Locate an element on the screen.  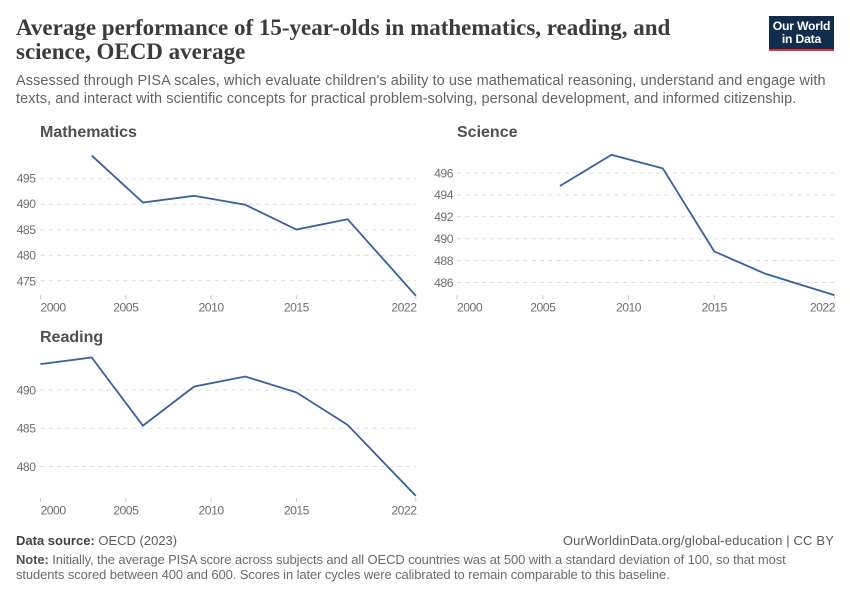
svg-text: 475 is located at coordinates (27, 281).